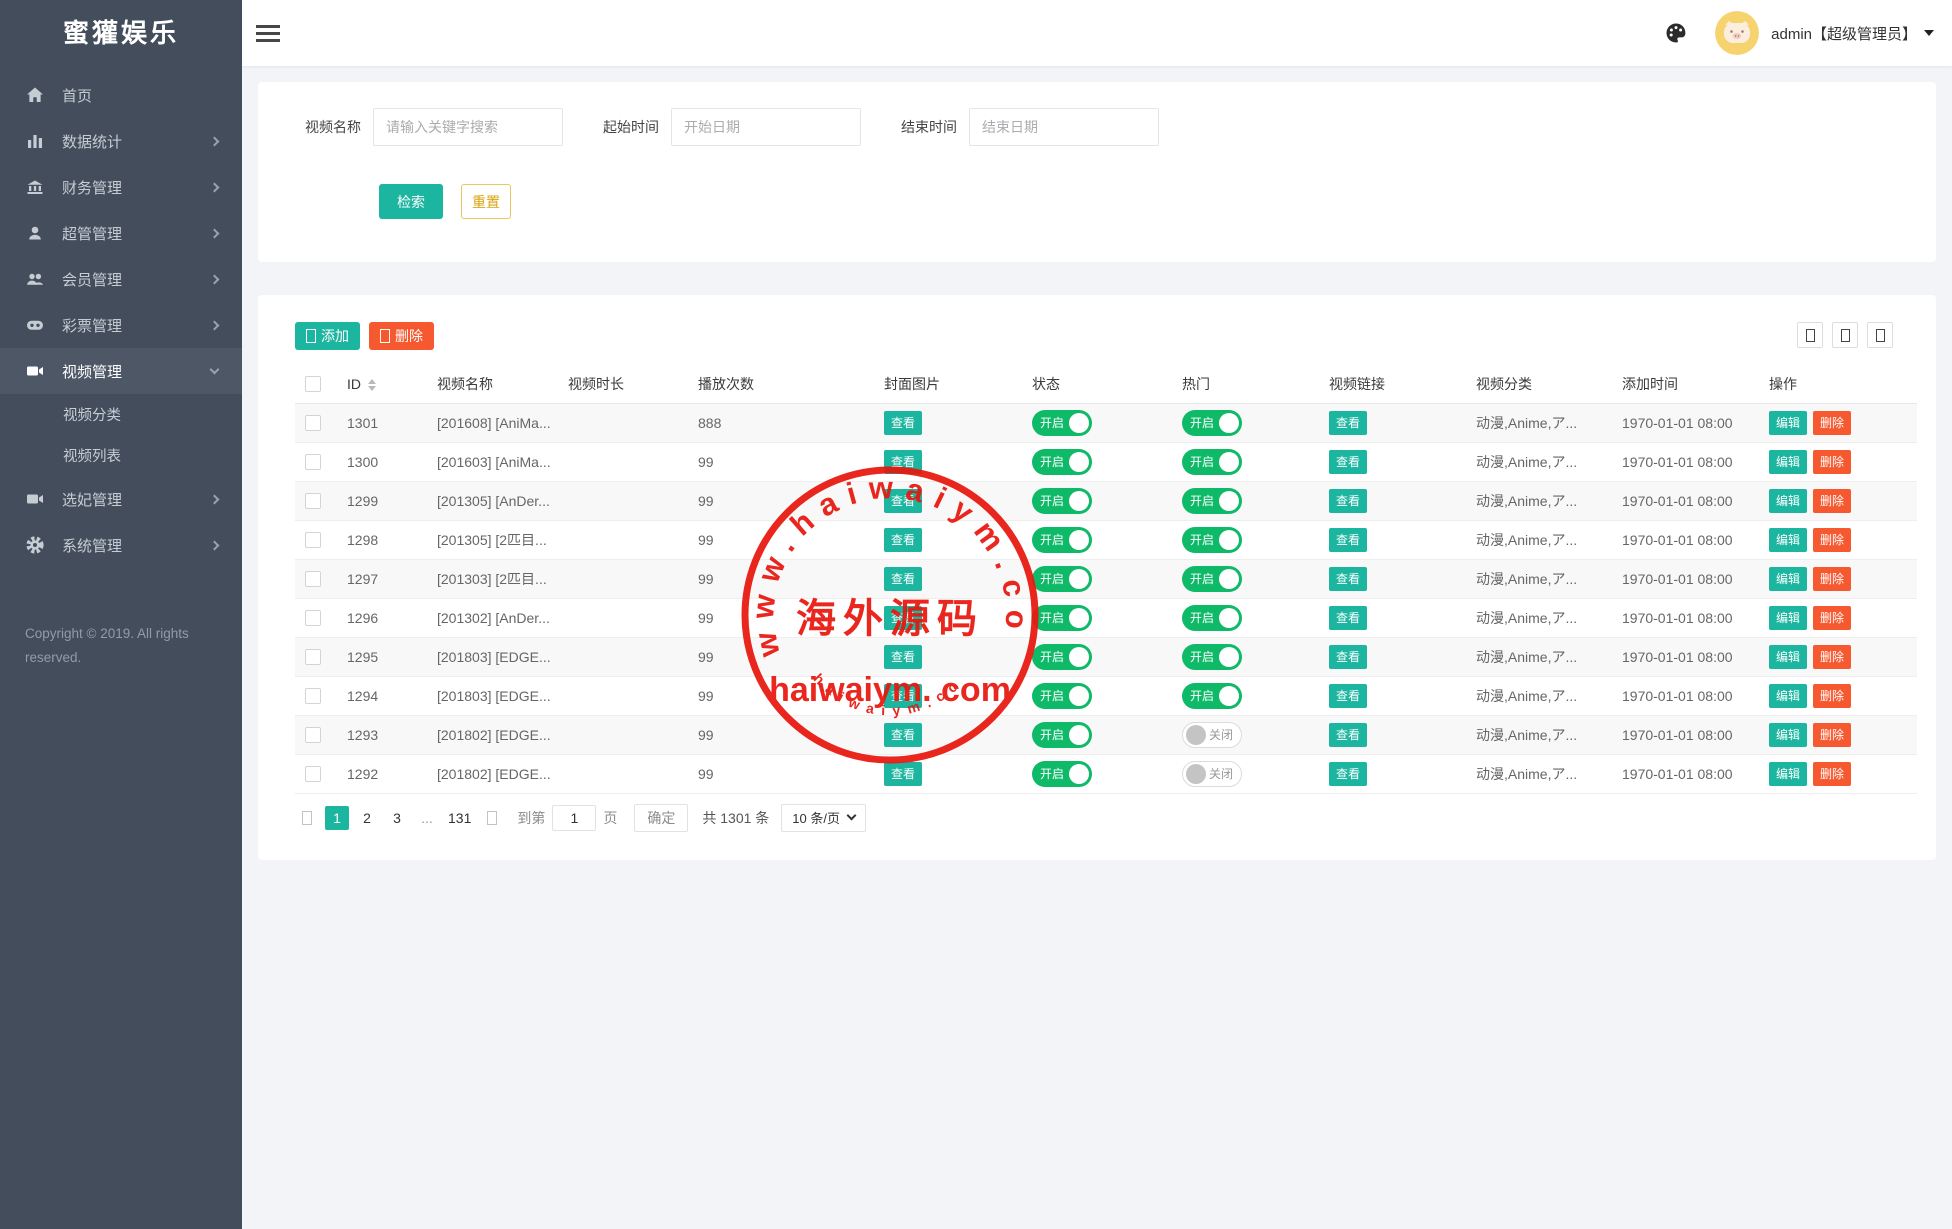 The height and width of the screenshot is (1229, 1952). I want to click on sidebar-item-video-category: 视频分类, so click(92, 416).